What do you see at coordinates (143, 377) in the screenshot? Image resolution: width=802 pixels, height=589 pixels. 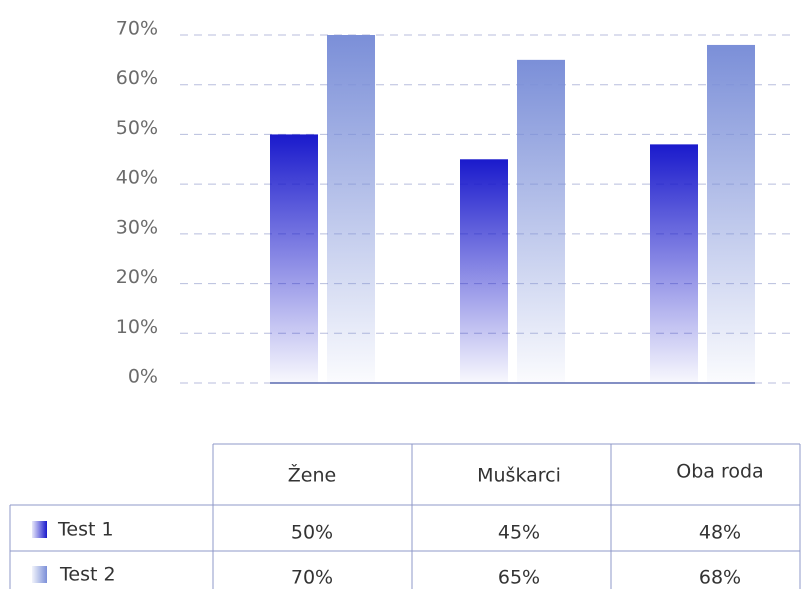 I see `y-tick-label: 0%` at bounding box center [143, 377].